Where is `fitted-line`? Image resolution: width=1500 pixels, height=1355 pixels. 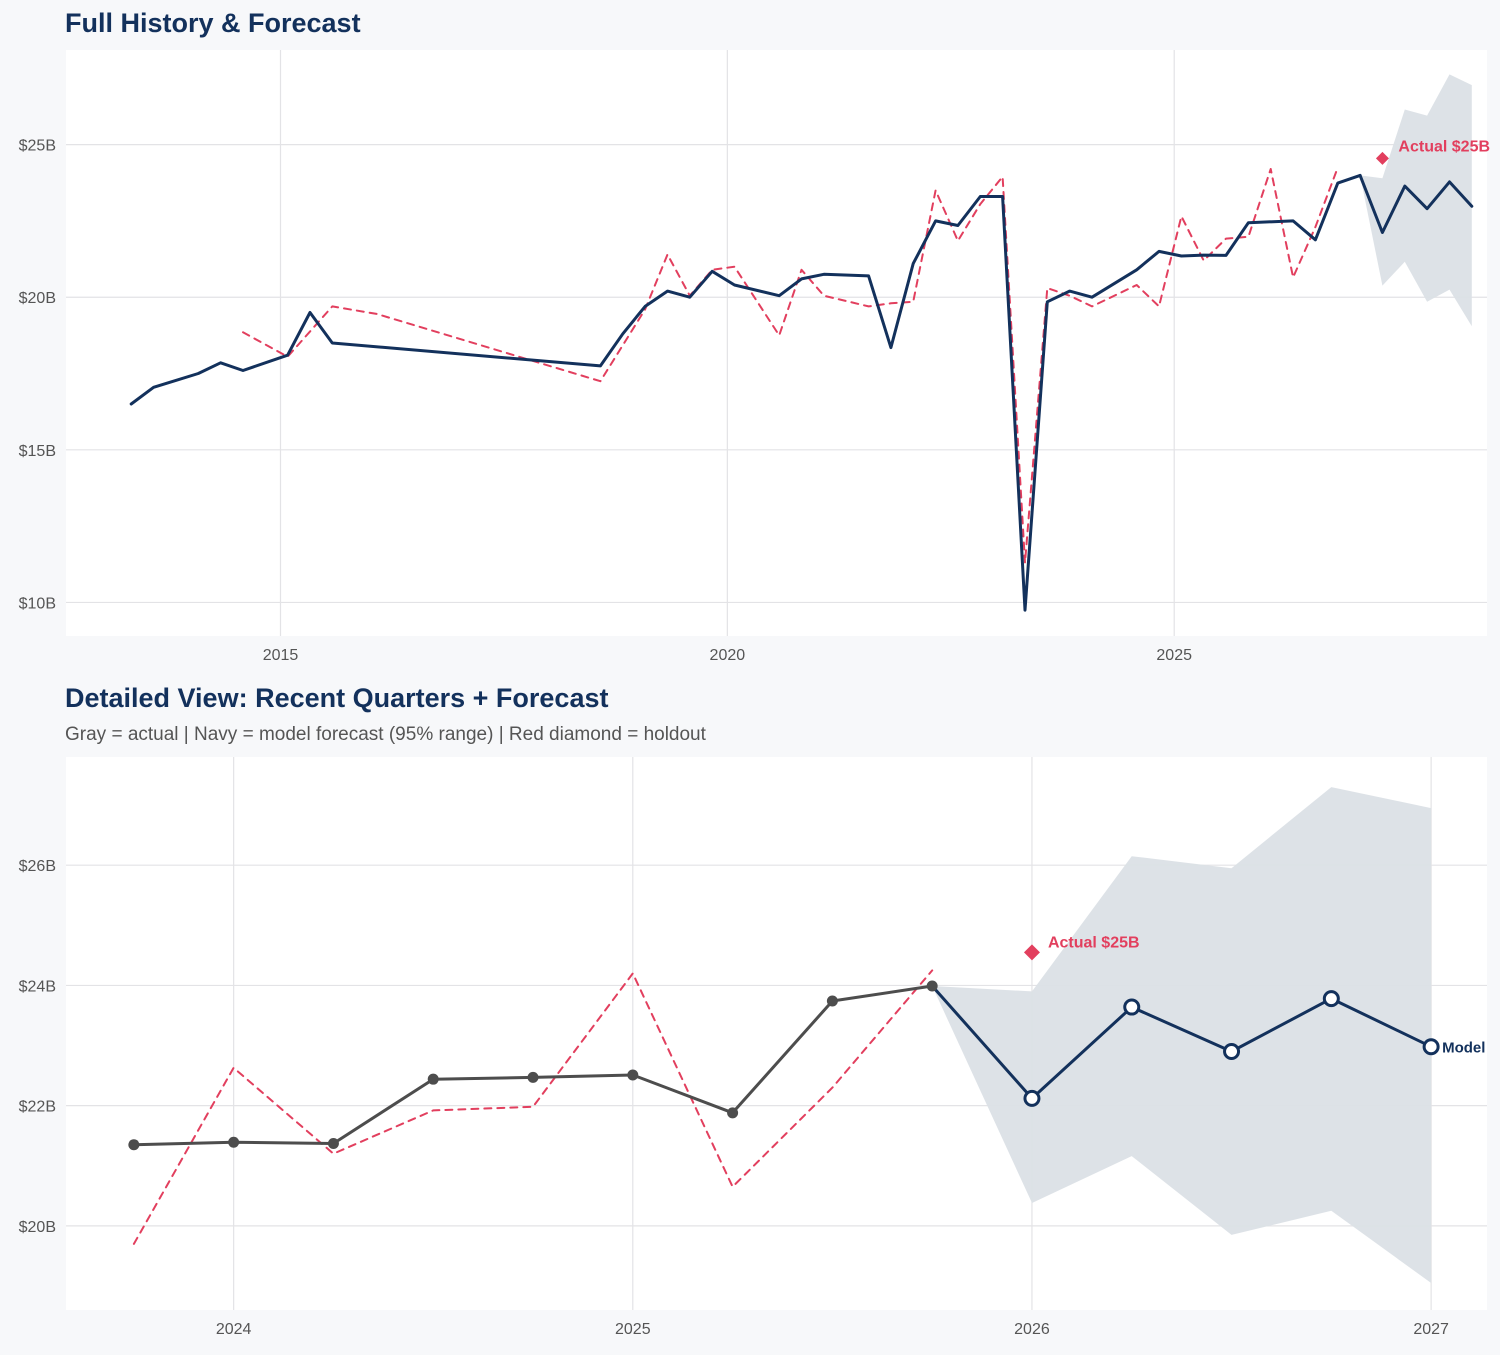
fitted-line is located at coordinates (533, 1107).